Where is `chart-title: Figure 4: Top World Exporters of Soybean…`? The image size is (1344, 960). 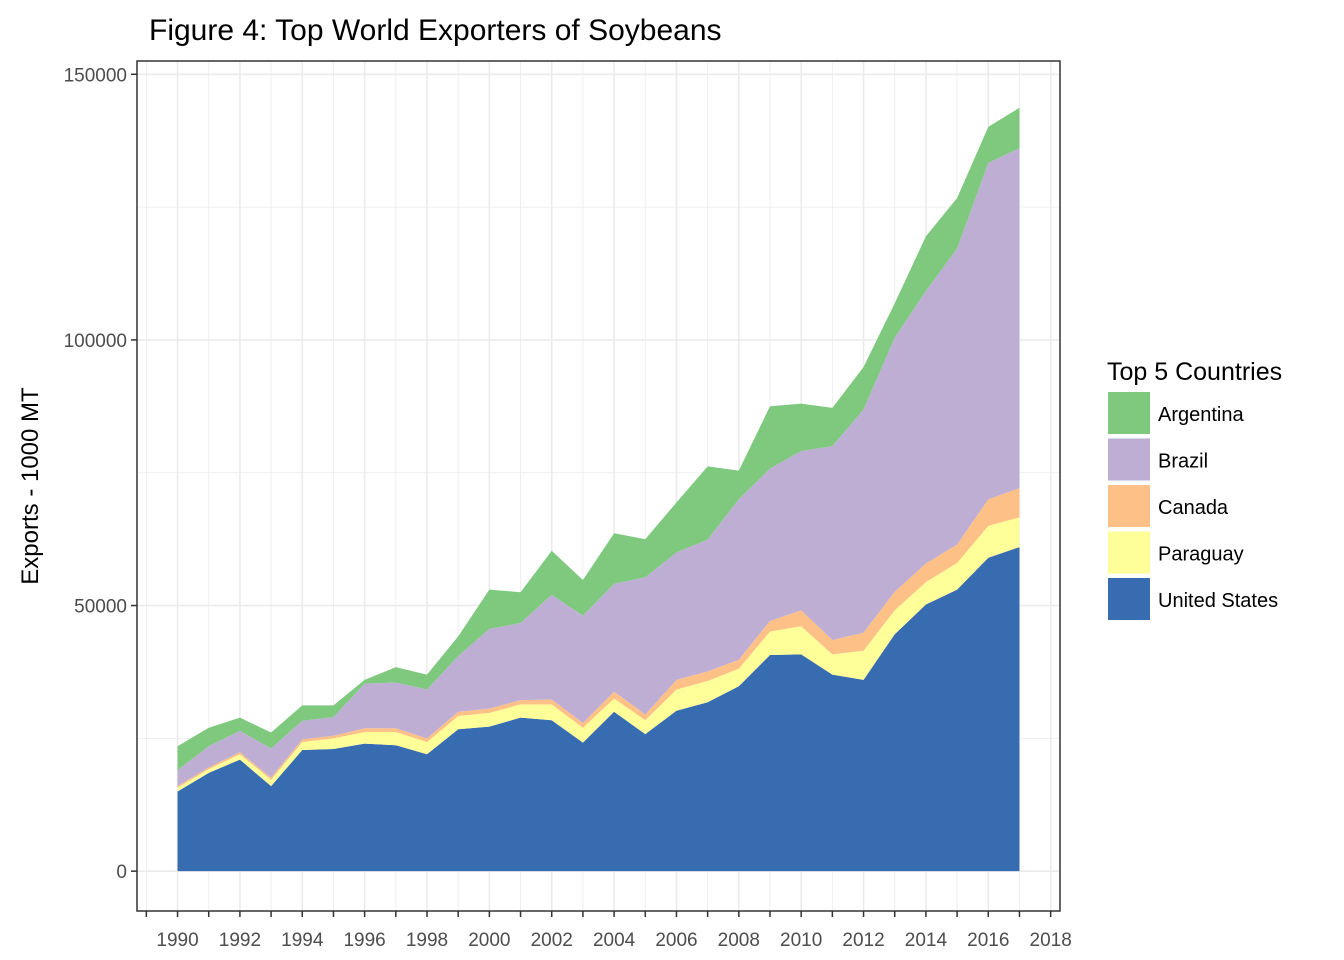
chart-title: Figure 4: Top World Exporters of Soybean… is located at coordinates (435, 30).